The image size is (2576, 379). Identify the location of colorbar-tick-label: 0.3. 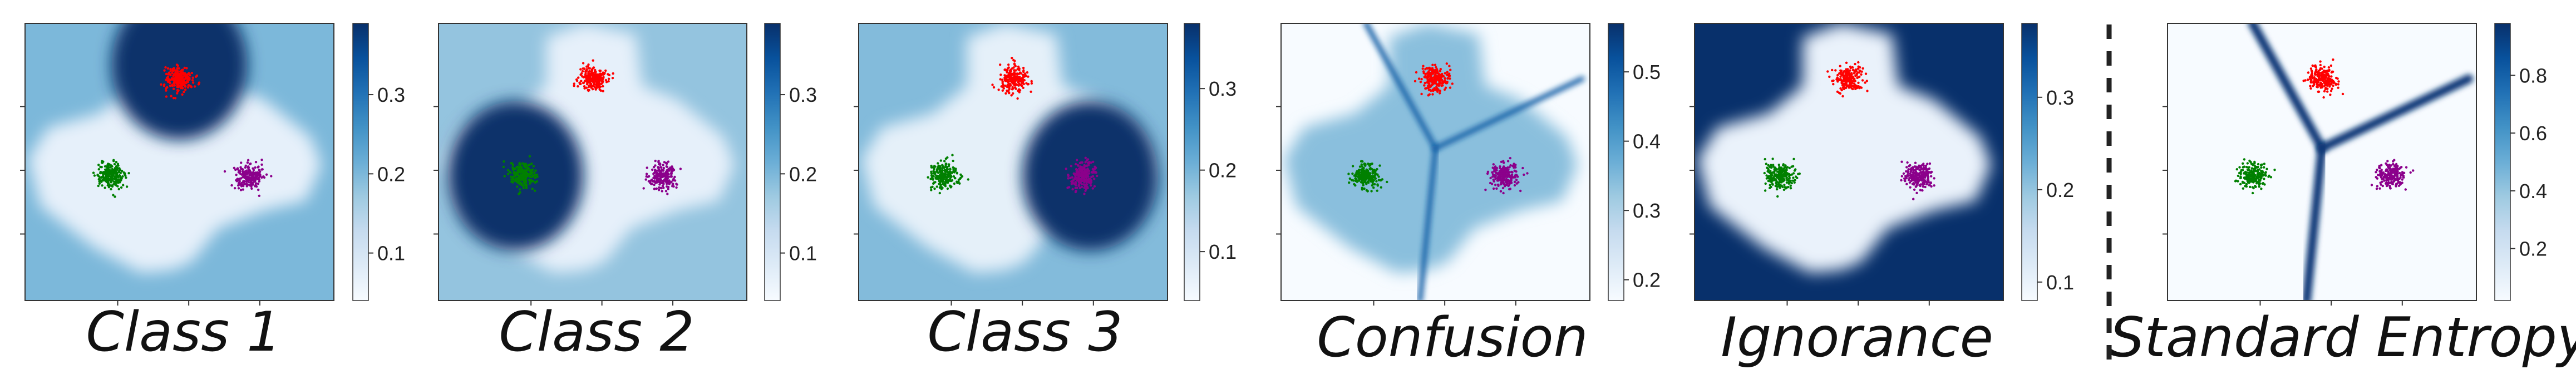
(2060, 97).